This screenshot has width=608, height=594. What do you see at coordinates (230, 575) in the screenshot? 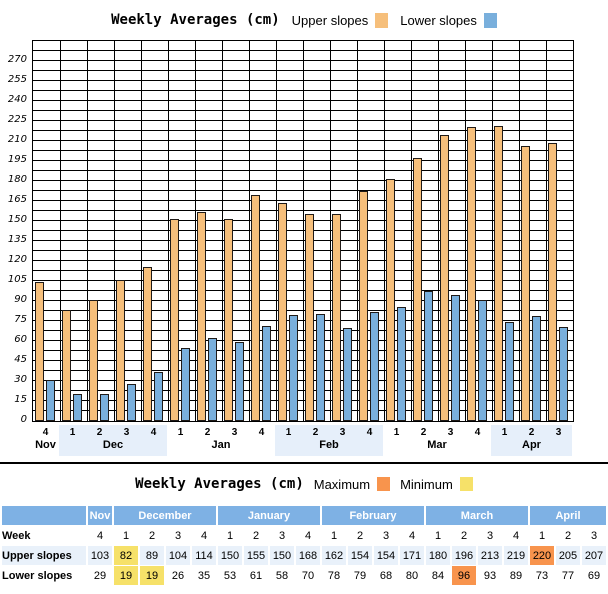
I see `value-cell: 53` at bounding box center [230, 575].